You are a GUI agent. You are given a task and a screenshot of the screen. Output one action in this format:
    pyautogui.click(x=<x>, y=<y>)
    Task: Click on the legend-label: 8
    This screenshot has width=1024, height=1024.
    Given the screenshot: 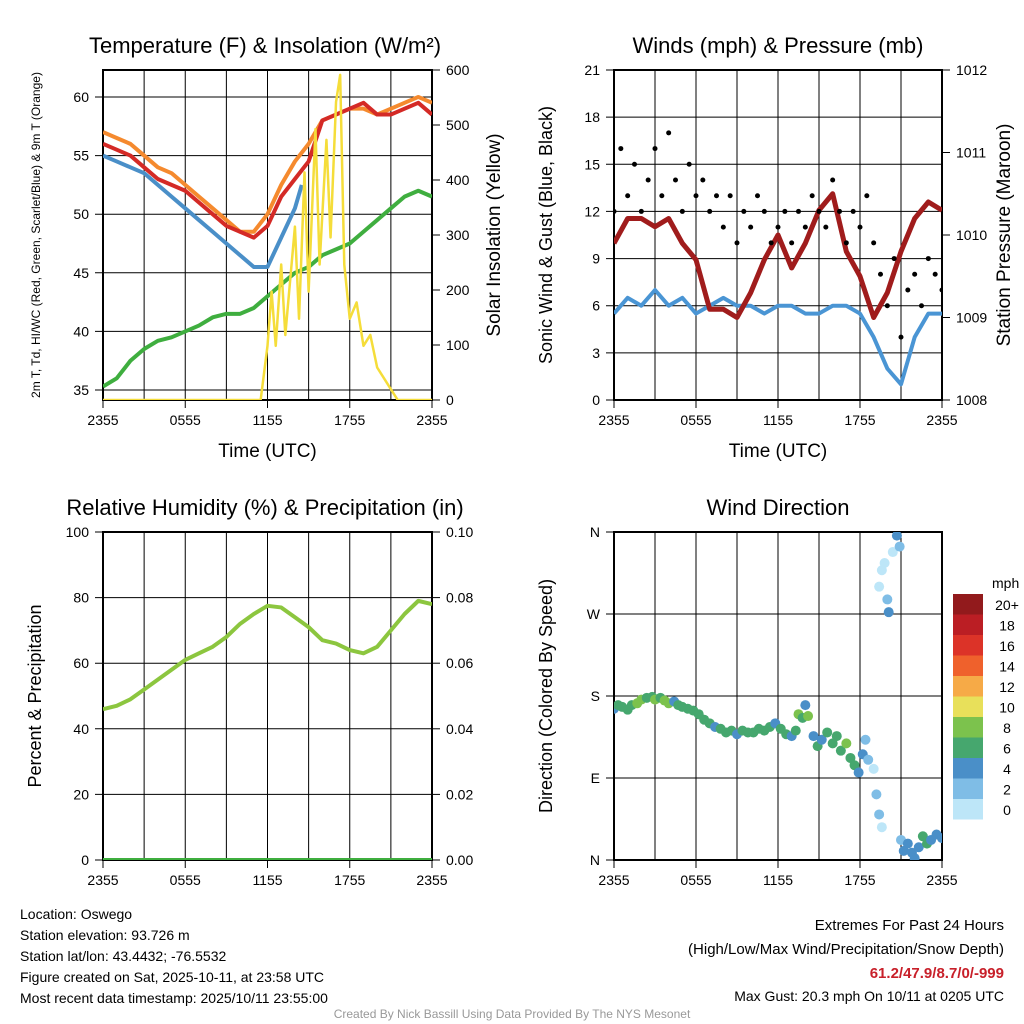 What is the action you would take?
    pyautogui.click(x=1007, y=728)
    